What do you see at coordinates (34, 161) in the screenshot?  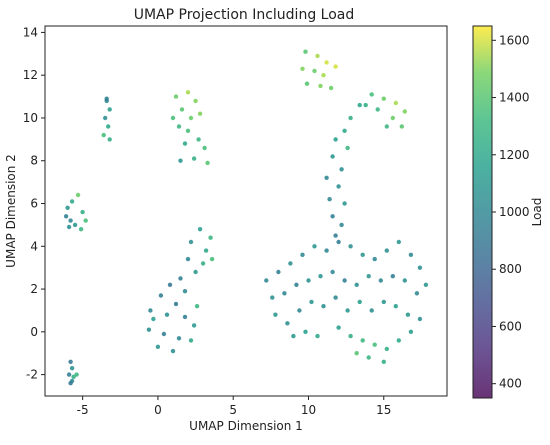 I see `y-tick-label: 8` at bounding box center [34, 161].